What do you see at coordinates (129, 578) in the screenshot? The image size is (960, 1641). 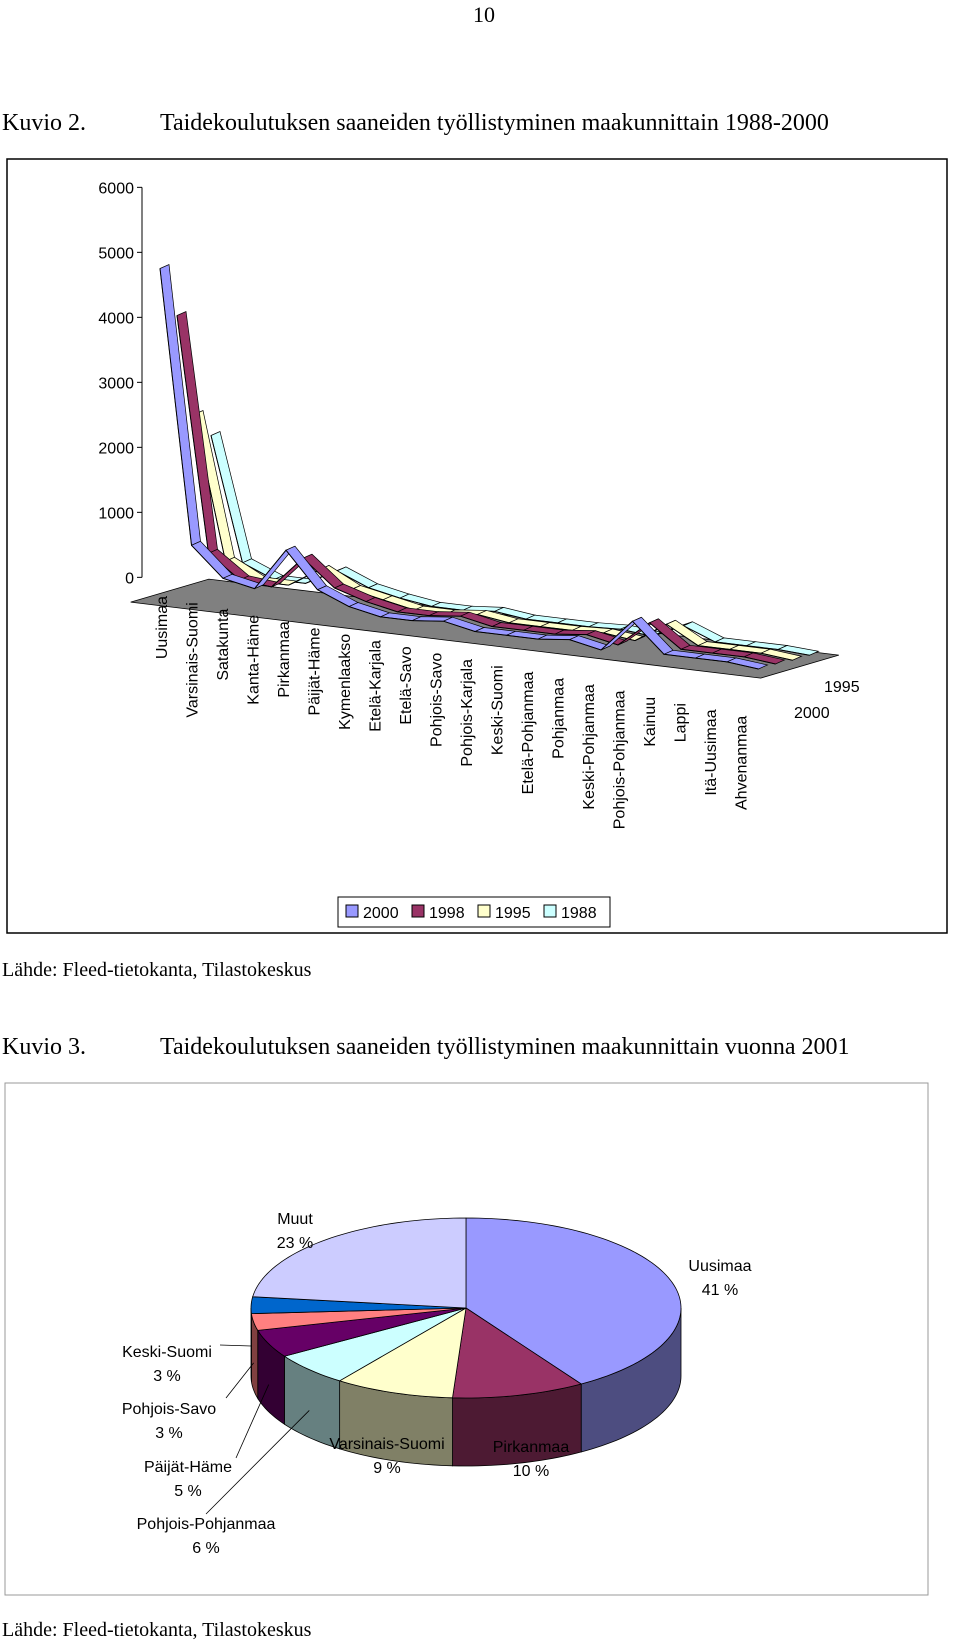 I see `y-tick-label: 0` at bounding box center [129, 578].